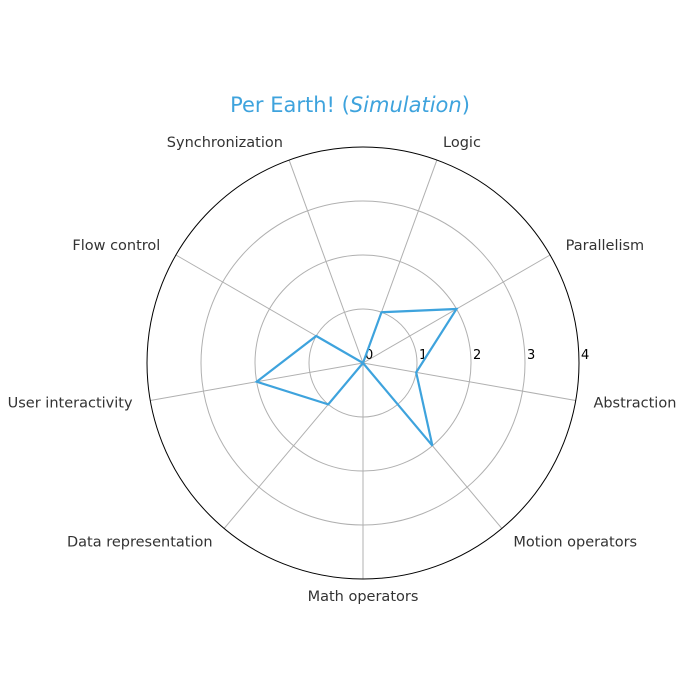 This screenshot has width=700, height=700. I want to click on axis-label: Flow control, so click(116, 246).